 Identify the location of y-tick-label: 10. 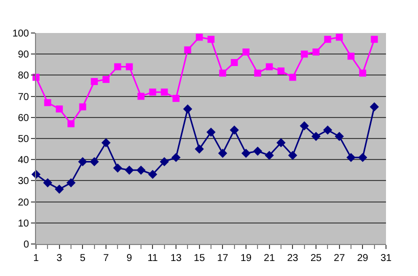
(24, 224).